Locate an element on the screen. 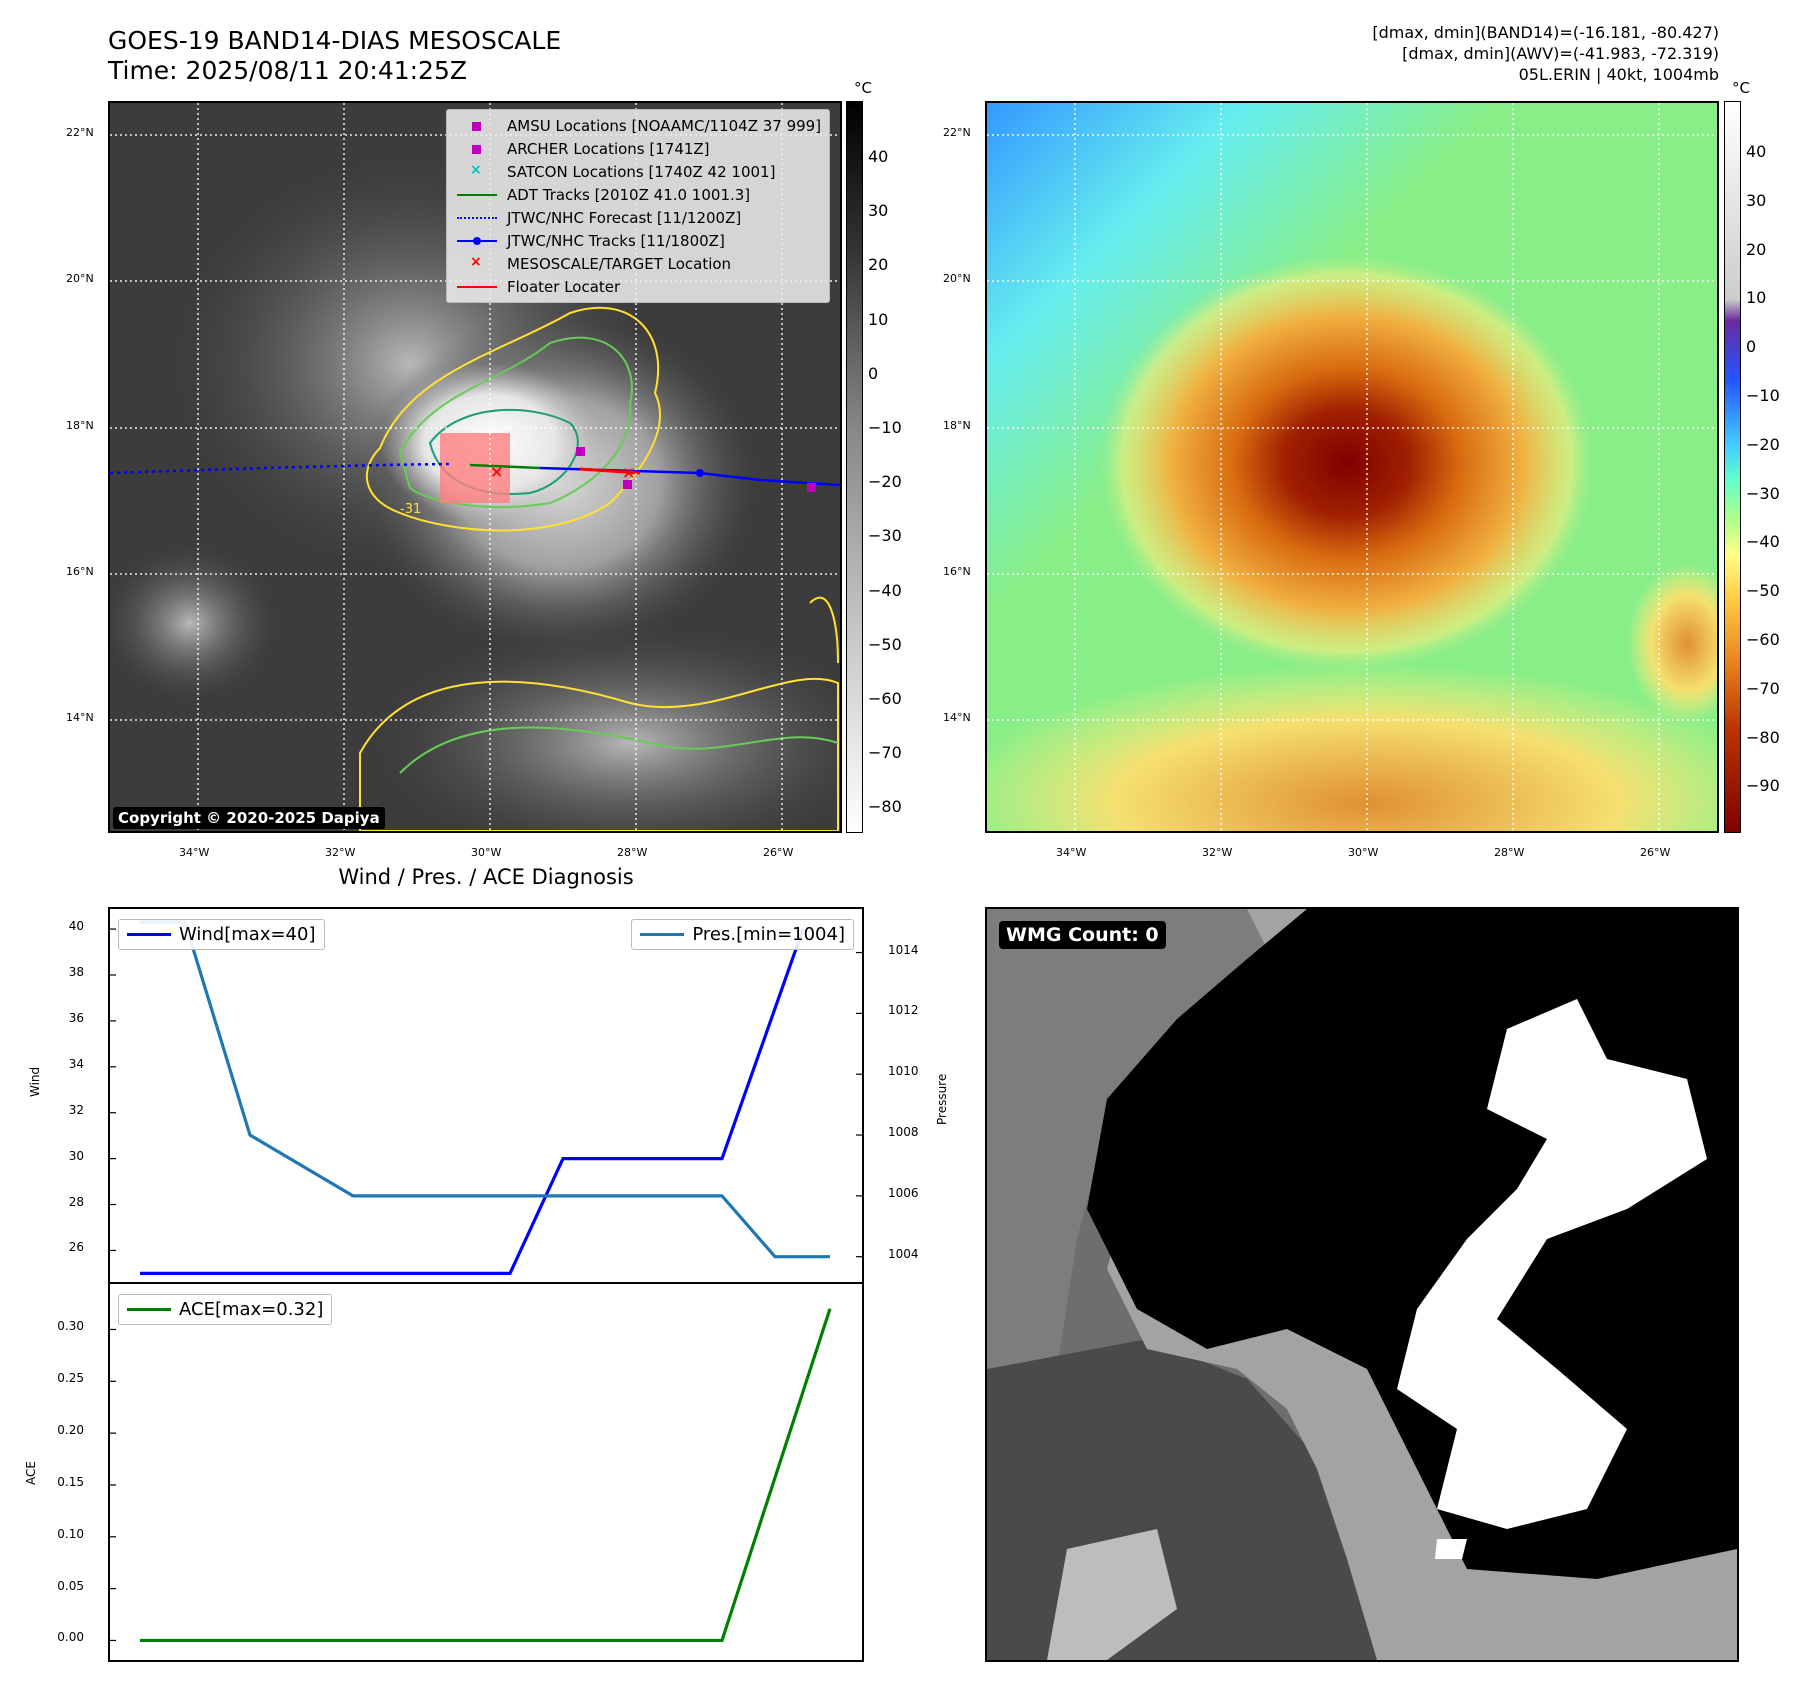 This screenshot has width=1801, height=1690. info-line3: 05L.ERIN | 40kt, 1004mb is located at coordinates (1618, 74).